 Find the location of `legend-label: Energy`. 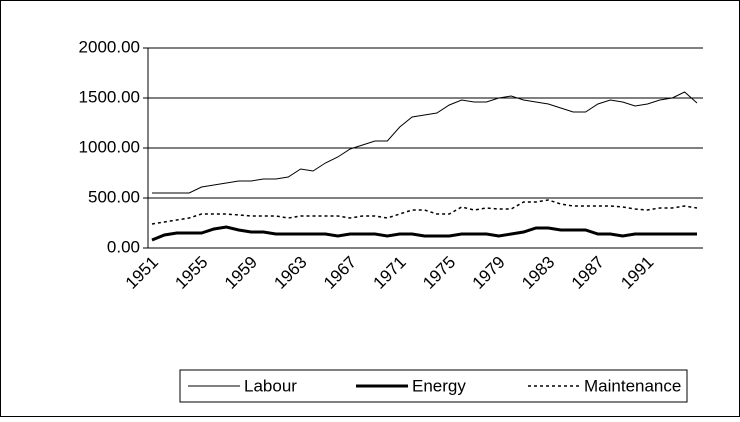

legend-label: Energy is located at coordinates (439, 385).